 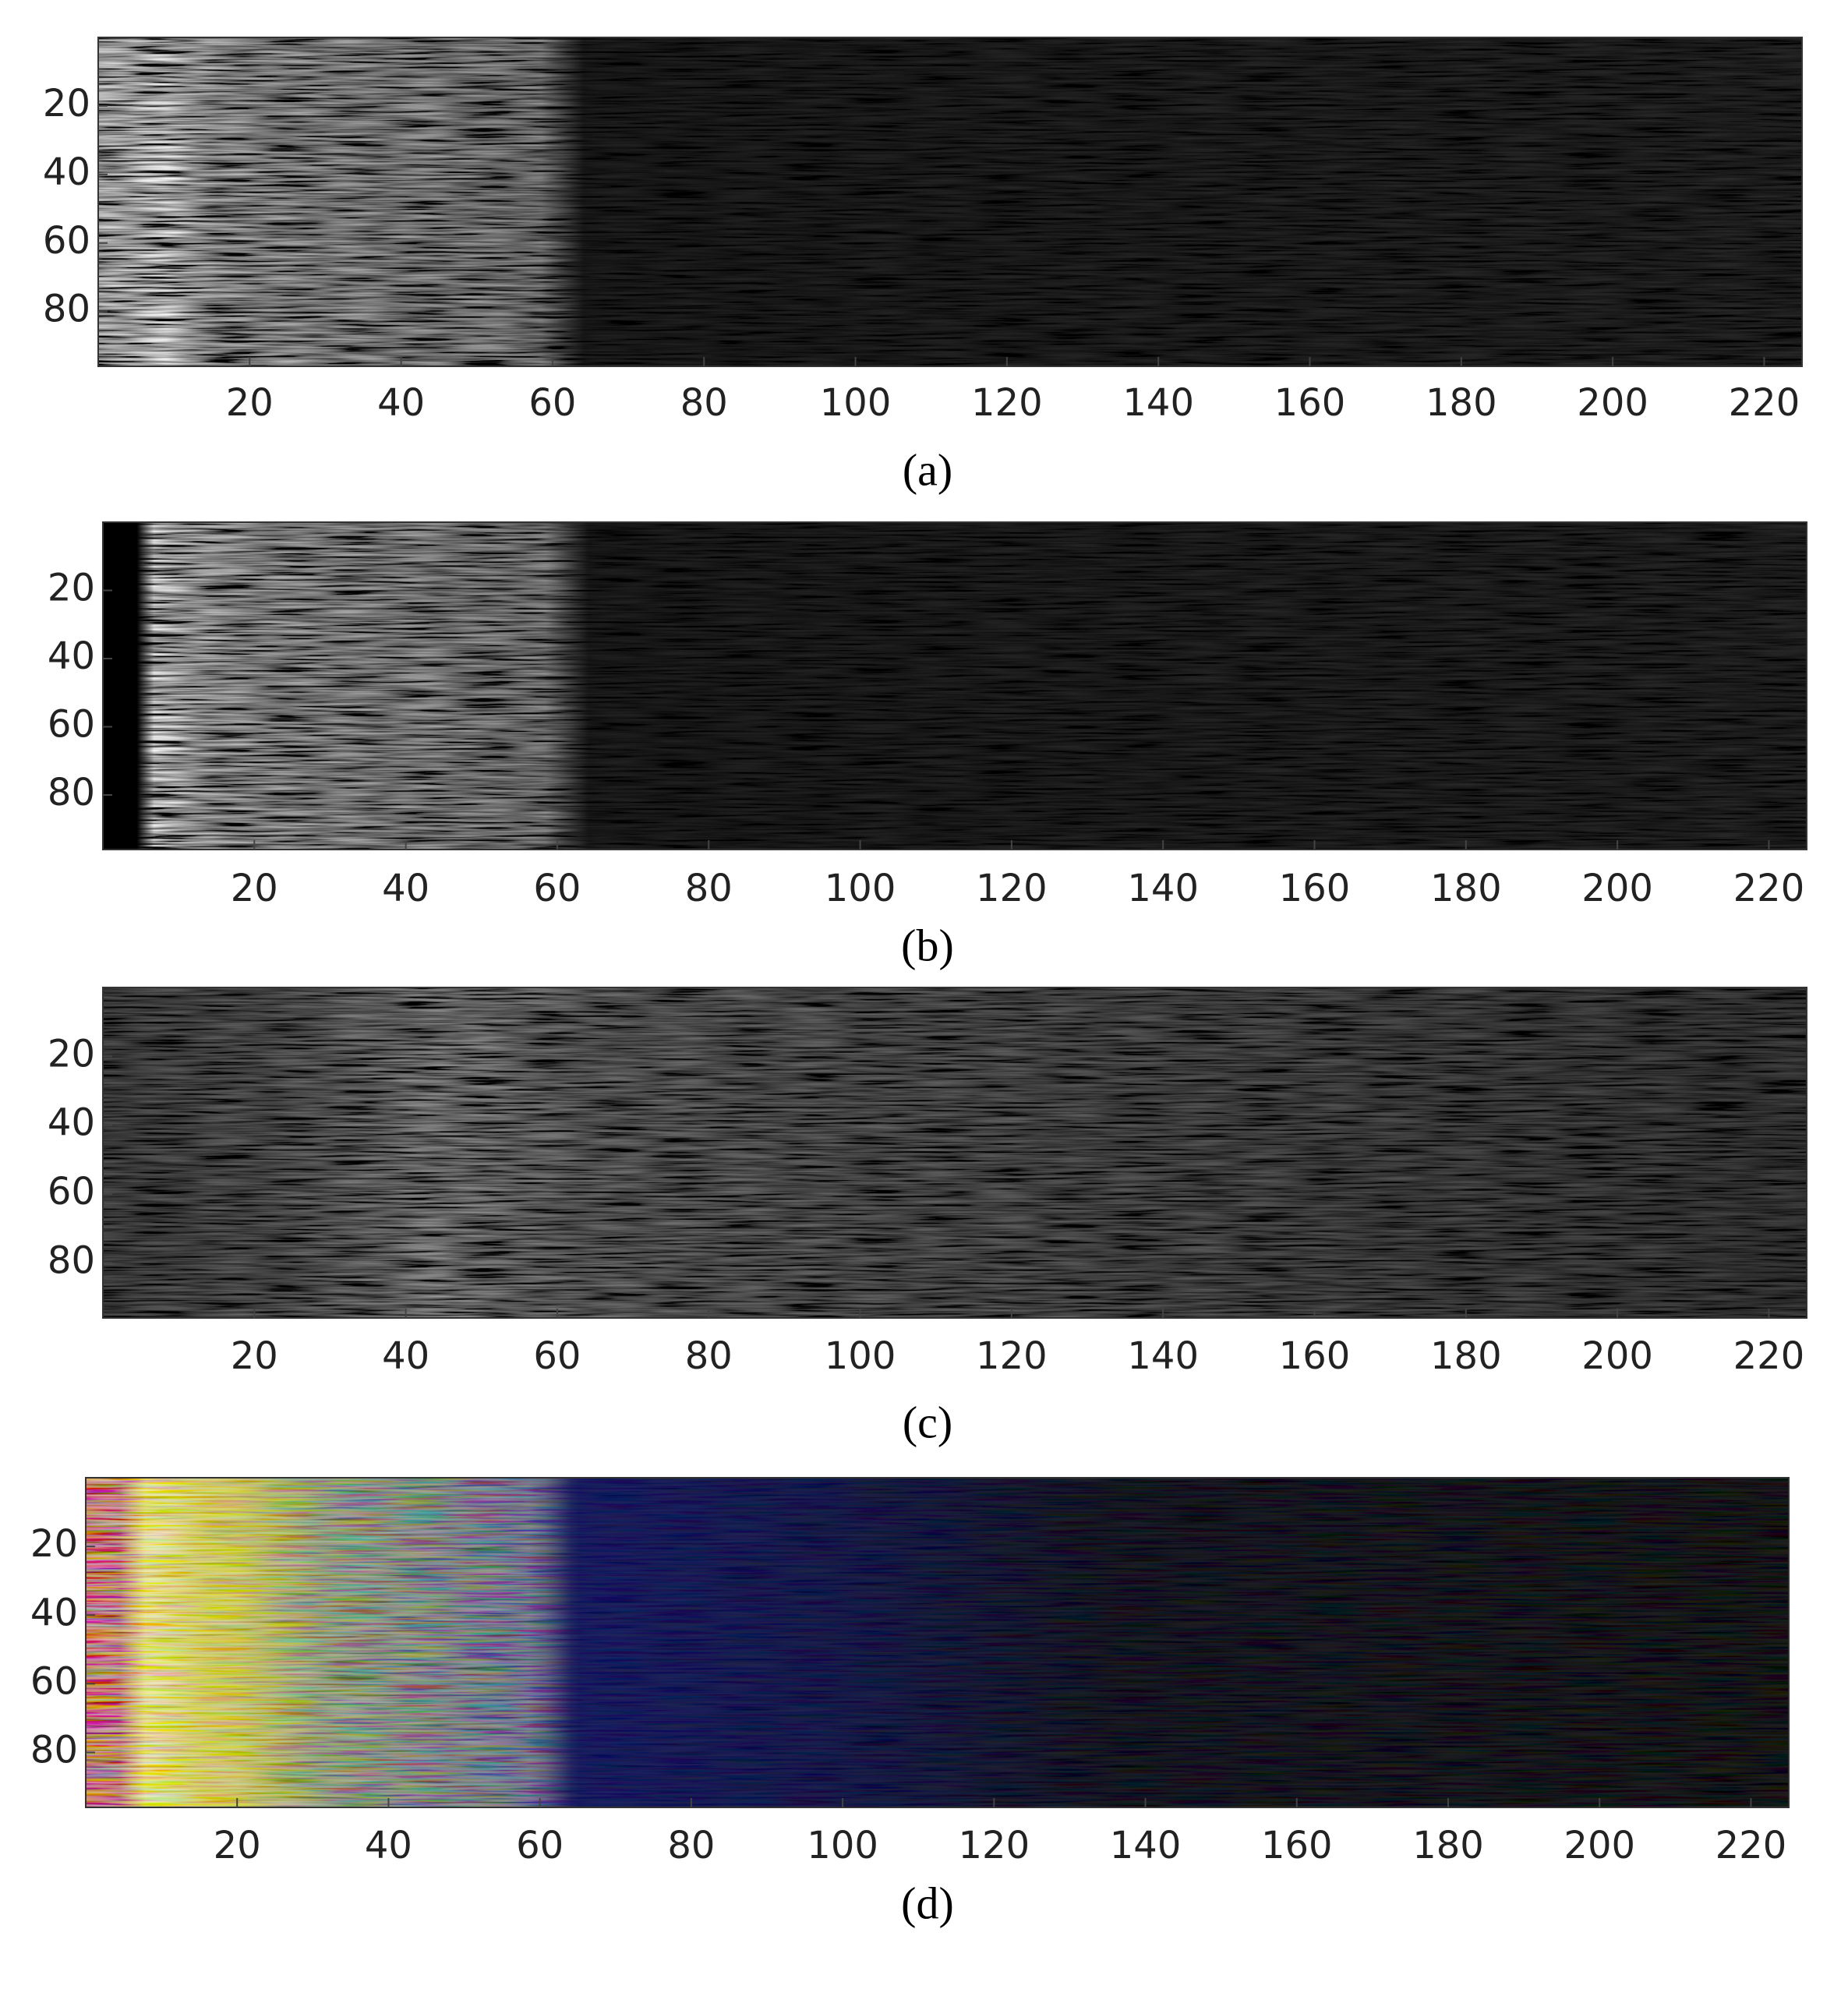 What do you see at coordinates (927, 469) in the screenshot?
I see `panel-caption: (a)` at bounding box center [927, 469].